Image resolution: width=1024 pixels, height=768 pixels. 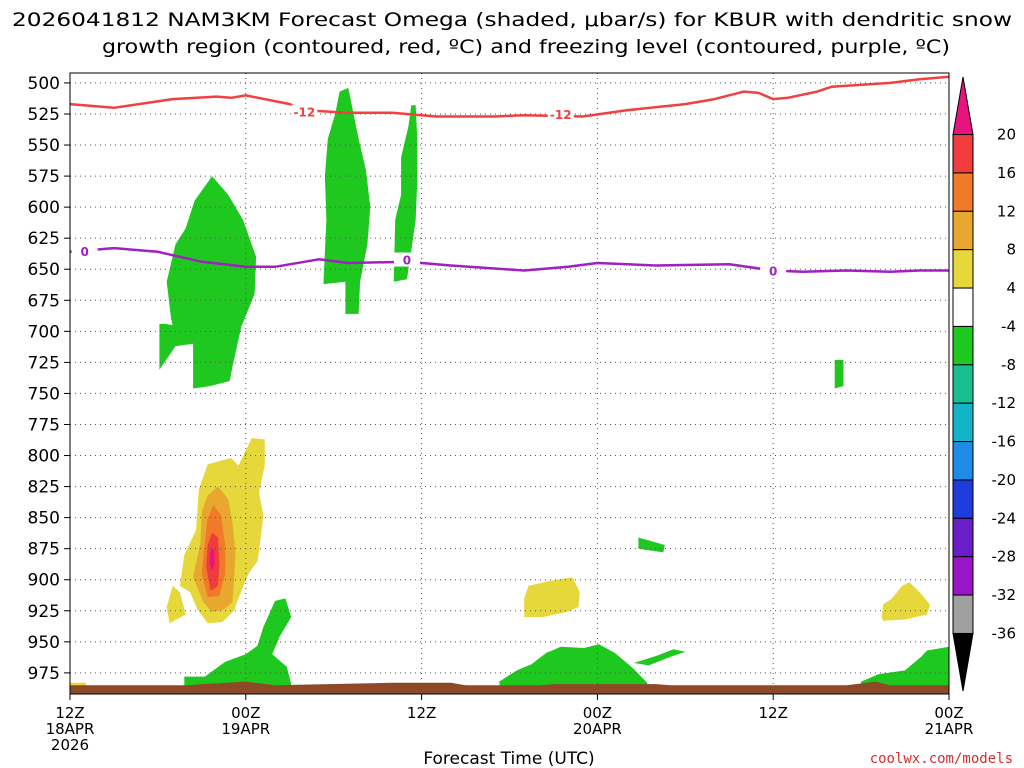 What do you see at coordinates (44, 115) in the screenshot?
I see `y-tick-label-525: 525` at bounding box center [44, 115].